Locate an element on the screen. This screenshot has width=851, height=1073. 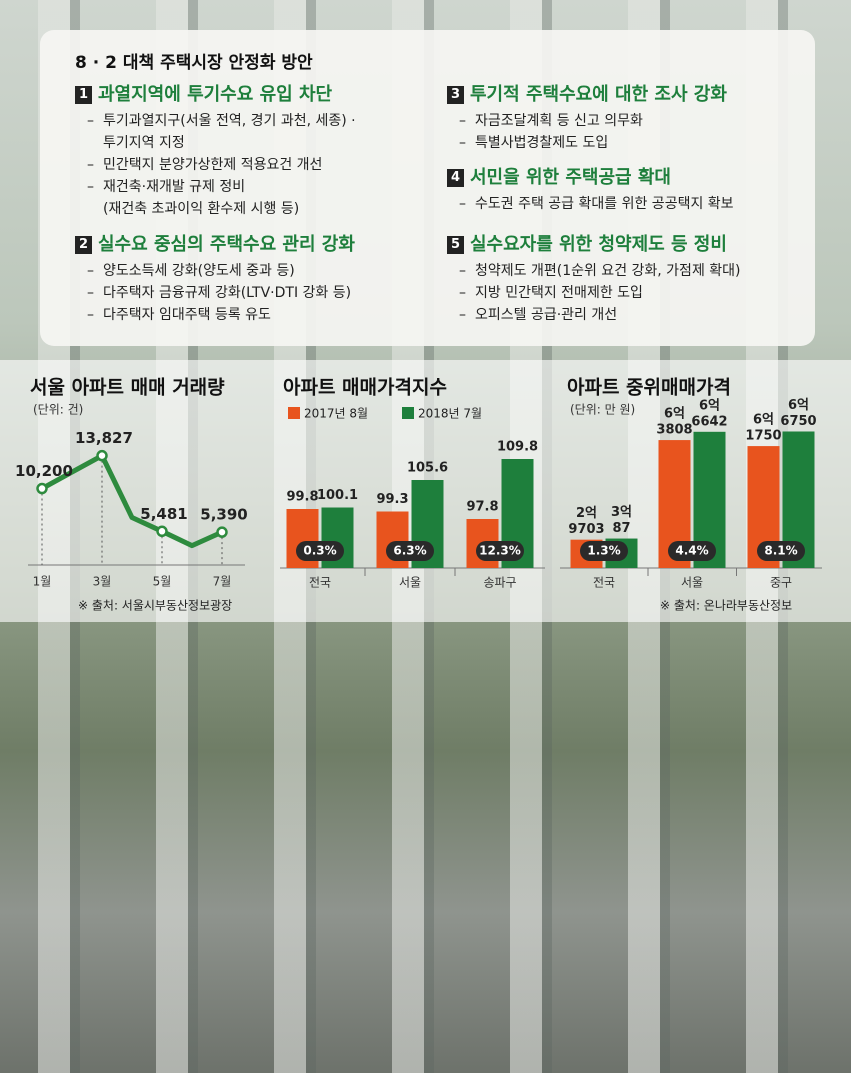
value-label: 6642 is located at coordinates (709, 421).